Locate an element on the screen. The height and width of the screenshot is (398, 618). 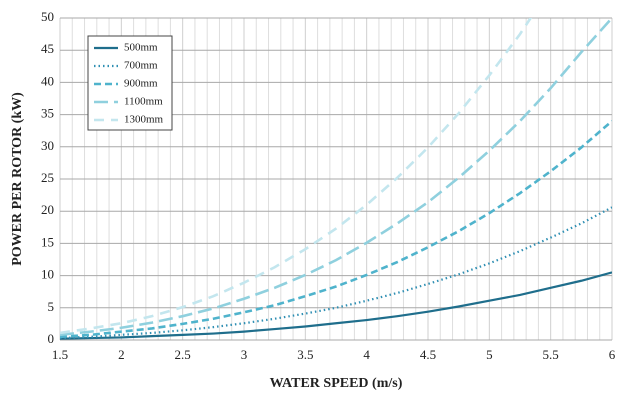
legend-label: 500mm is located at coordinates (141, 48).